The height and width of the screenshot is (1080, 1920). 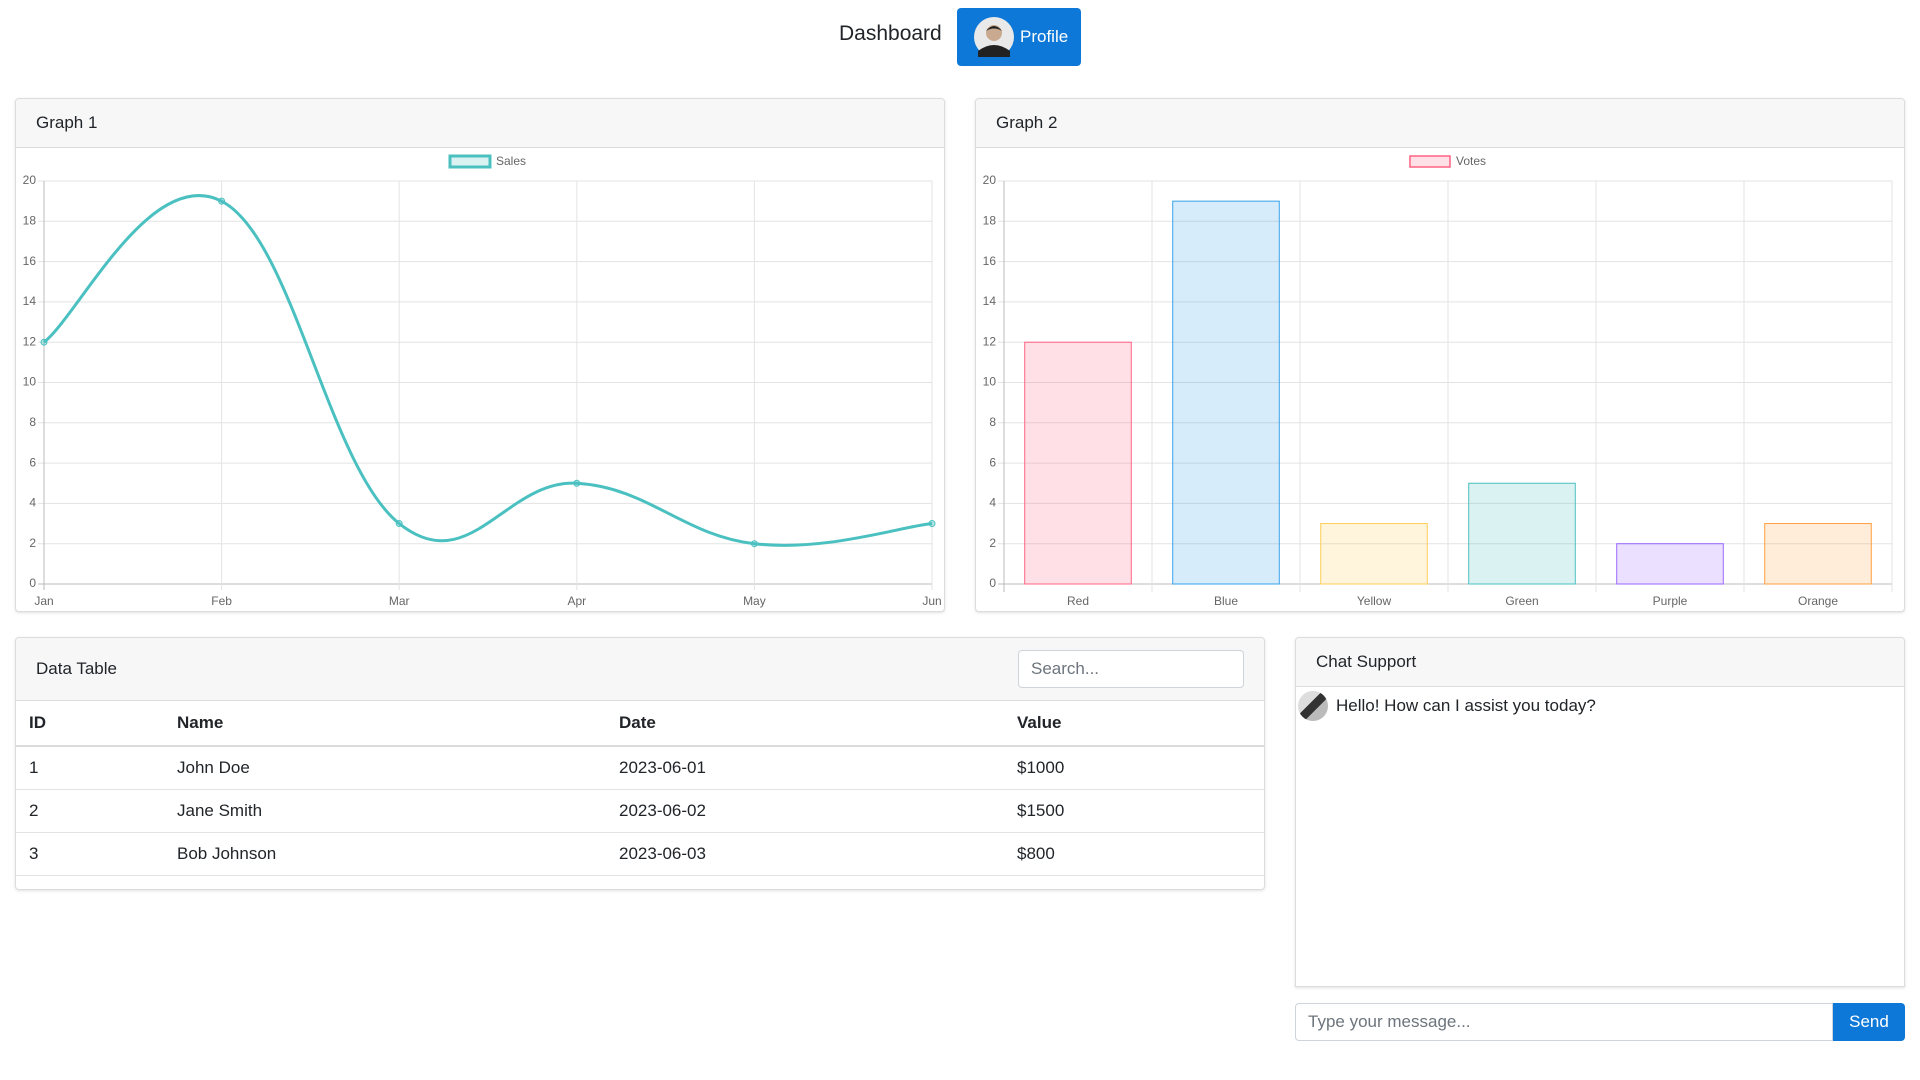 What do you see at coordinates (1131, 669) in the screenshot?
I see `search-input` at bounding box center [1131, 669].